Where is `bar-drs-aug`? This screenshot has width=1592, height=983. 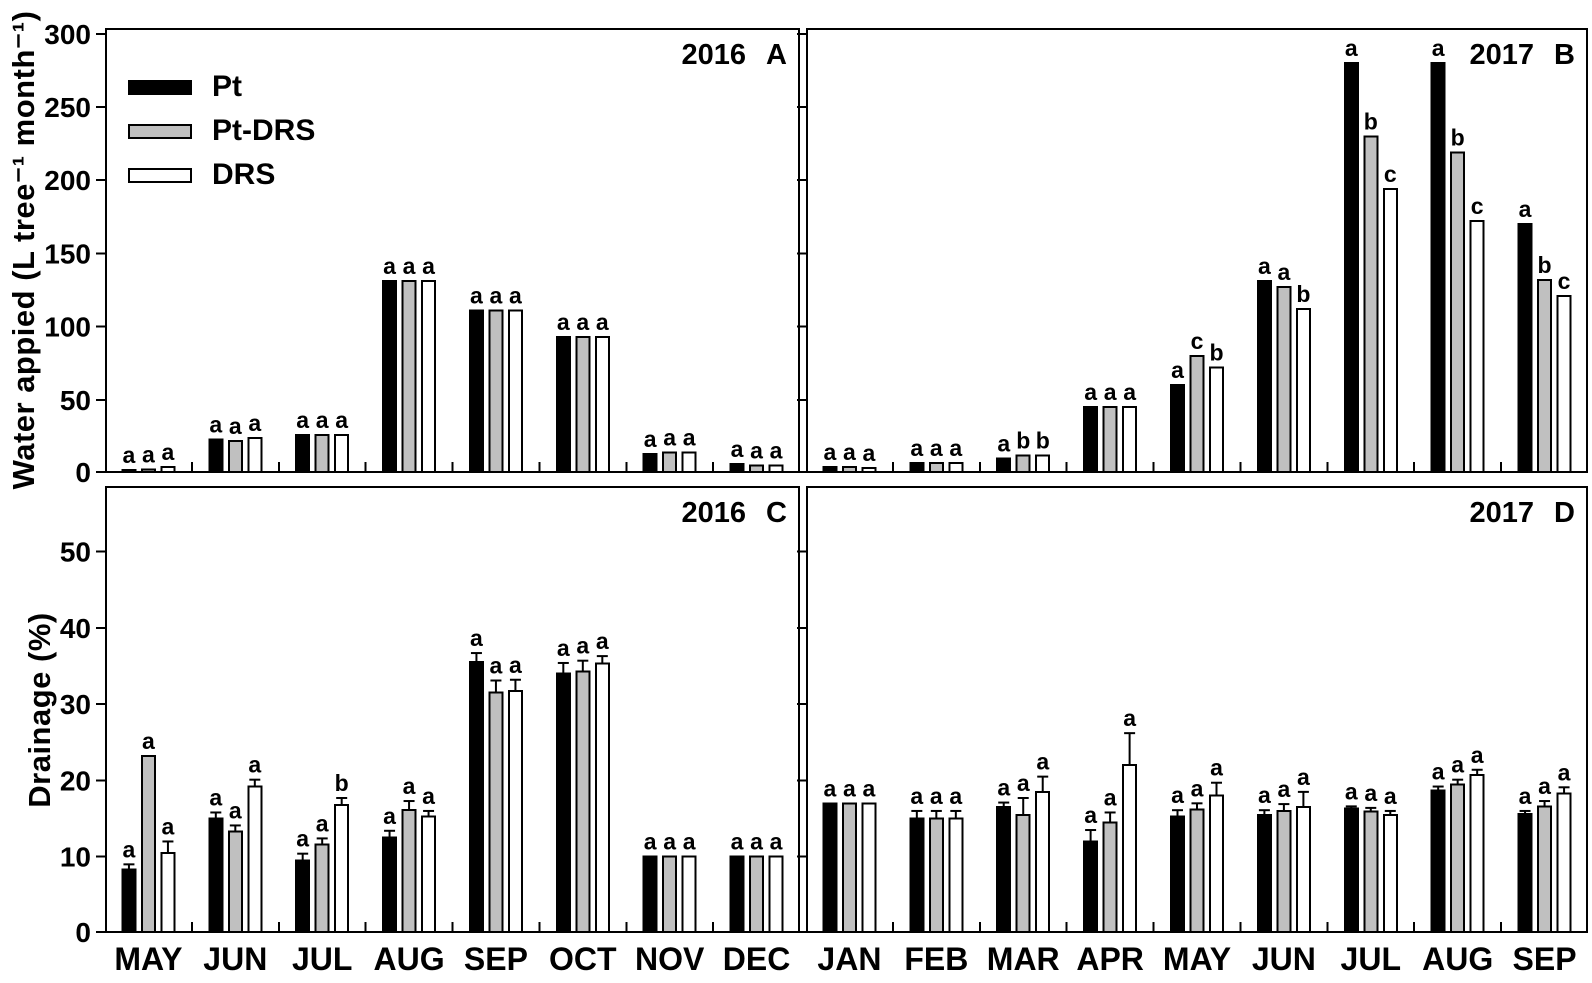 bar-drs-aug is located at coordinates (429, 376).